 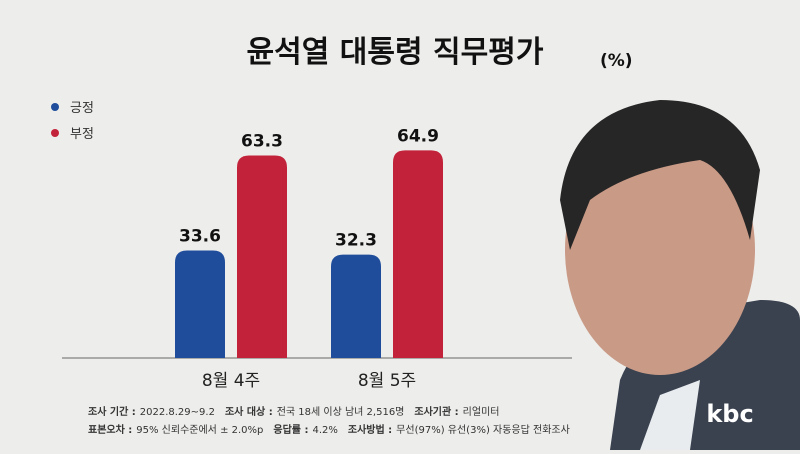 I want to click on footnote-value: 4.2%, so click(x=324, y=430).